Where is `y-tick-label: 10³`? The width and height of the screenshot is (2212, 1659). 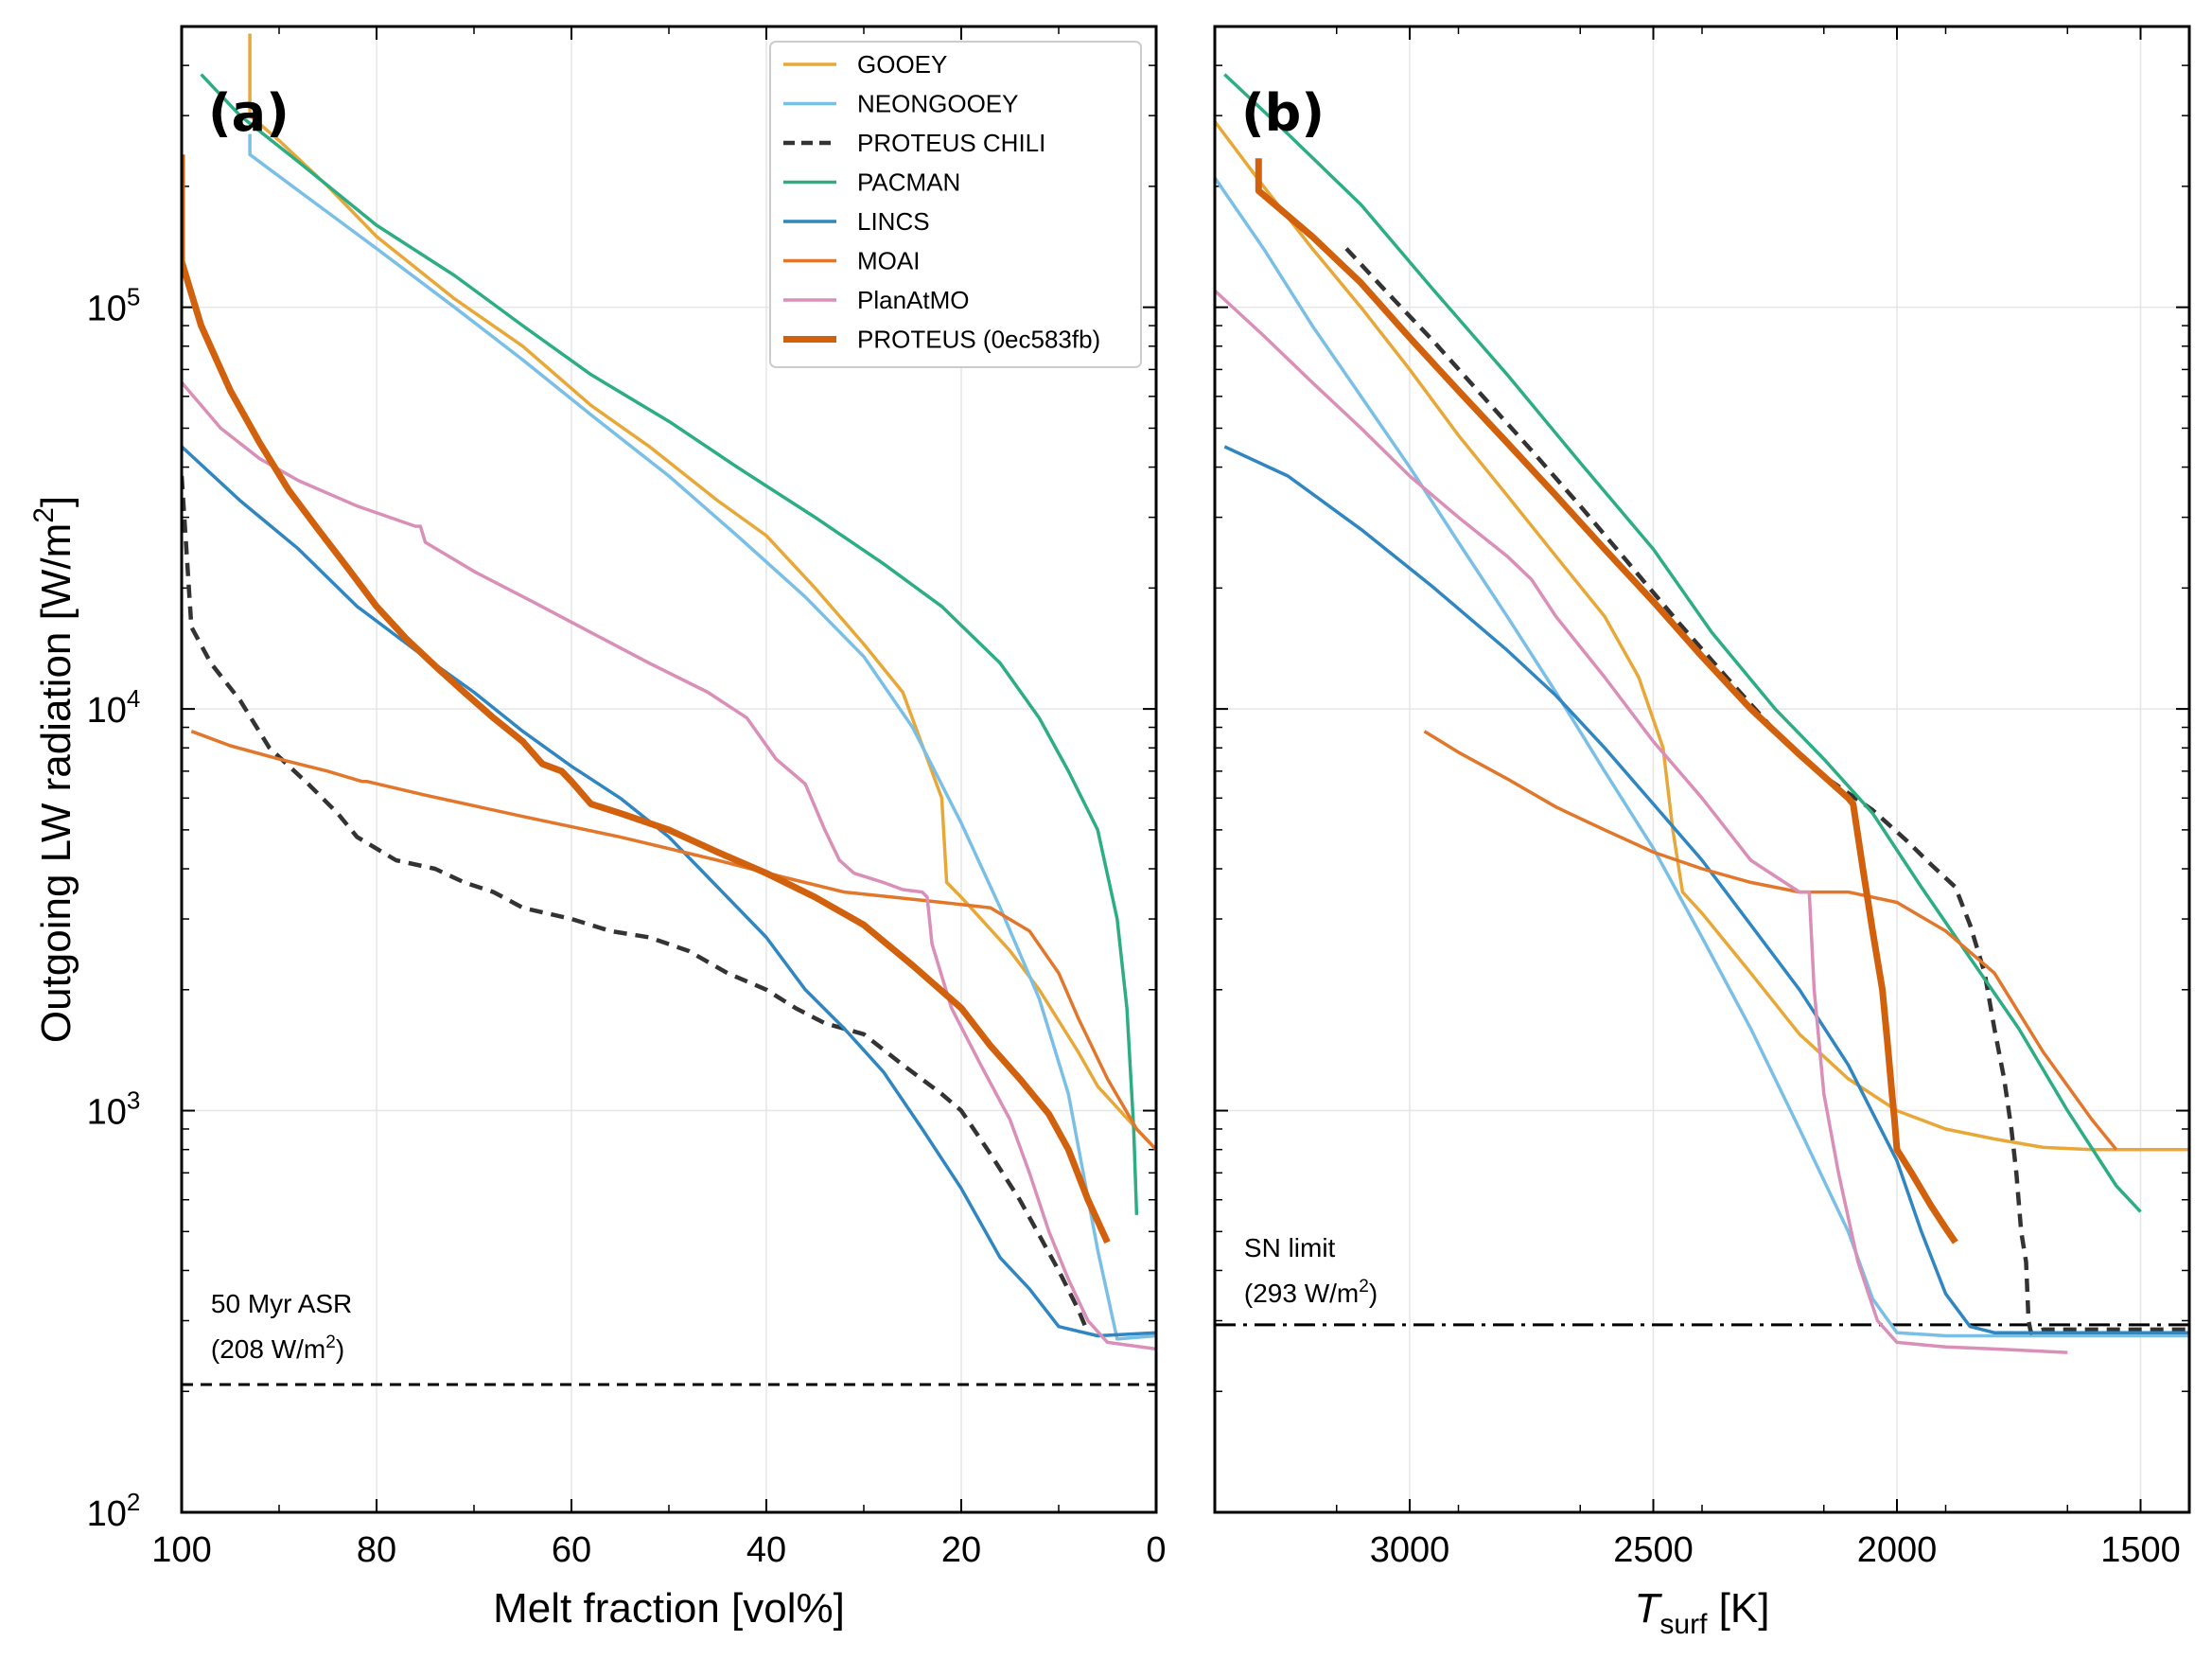
y-tick-label: 10³ is located at coordinates (114, 1110).